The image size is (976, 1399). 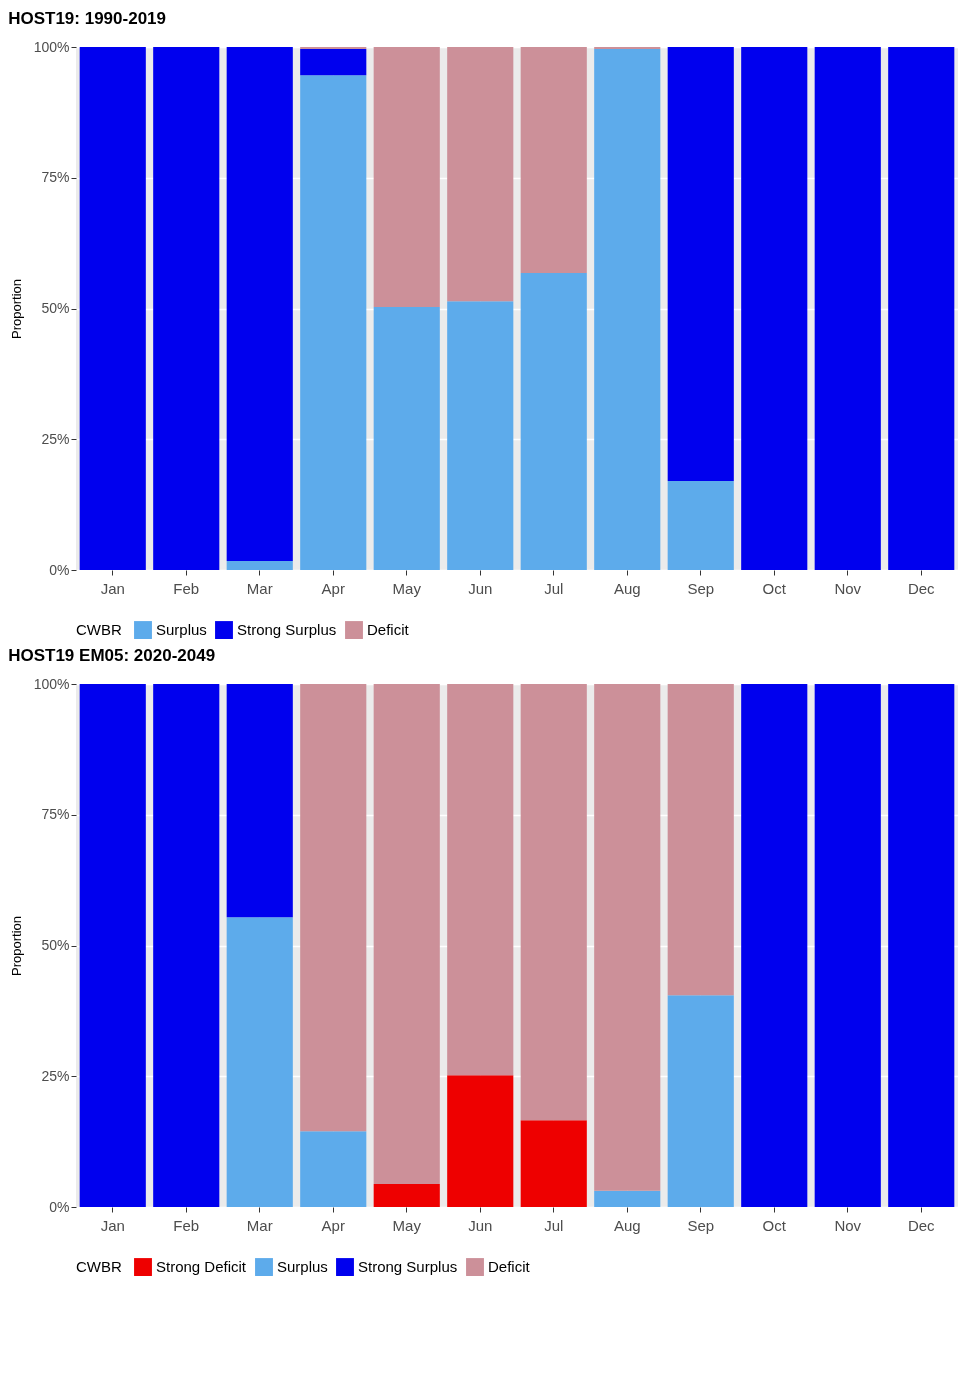 I want to click on legend-label: Strong Deficit, so click(x=201, y=1267).